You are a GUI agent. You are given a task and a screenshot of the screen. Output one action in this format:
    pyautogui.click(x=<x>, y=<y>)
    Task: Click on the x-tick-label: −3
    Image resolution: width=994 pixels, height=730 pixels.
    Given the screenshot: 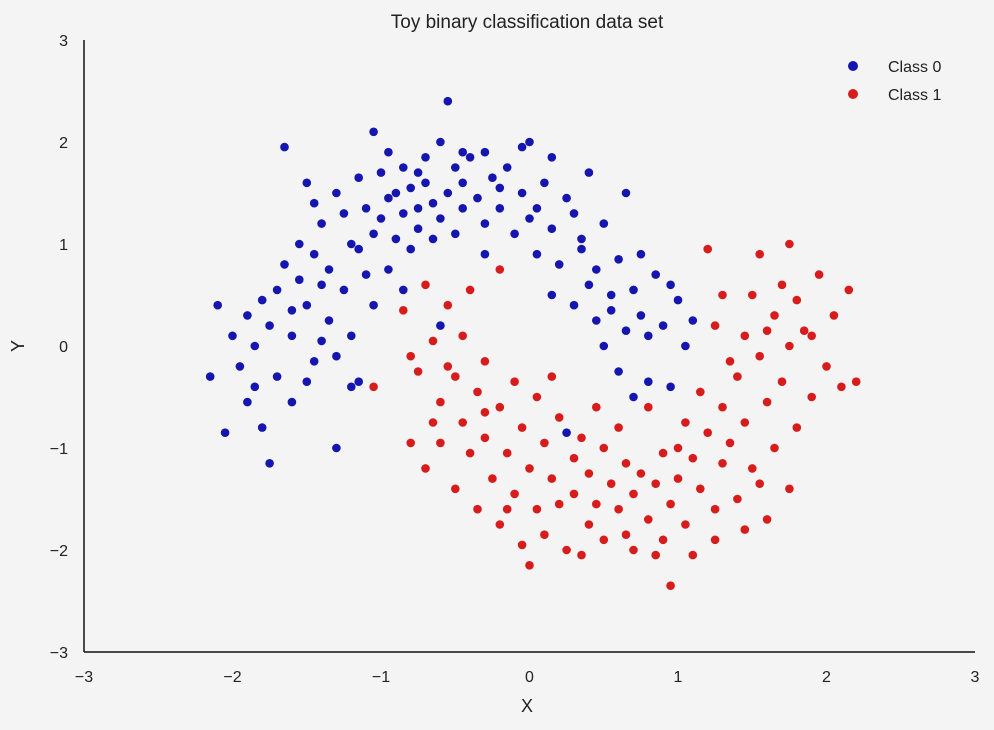 What is the action you would take?
    pyautogui.click(x=84, y=677)
    